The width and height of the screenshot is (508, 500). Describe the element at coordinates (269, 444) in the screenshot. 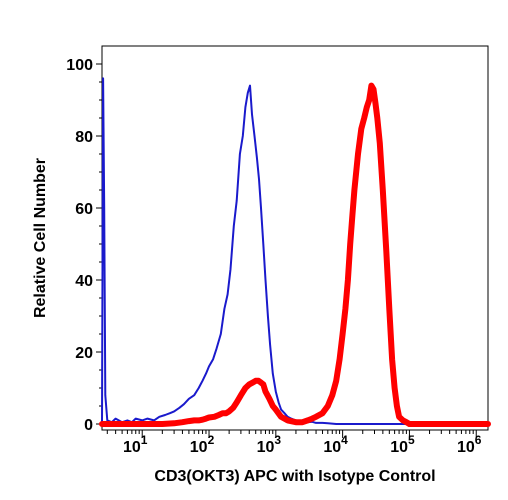

I see `x-tick-label: 10³` at that location.